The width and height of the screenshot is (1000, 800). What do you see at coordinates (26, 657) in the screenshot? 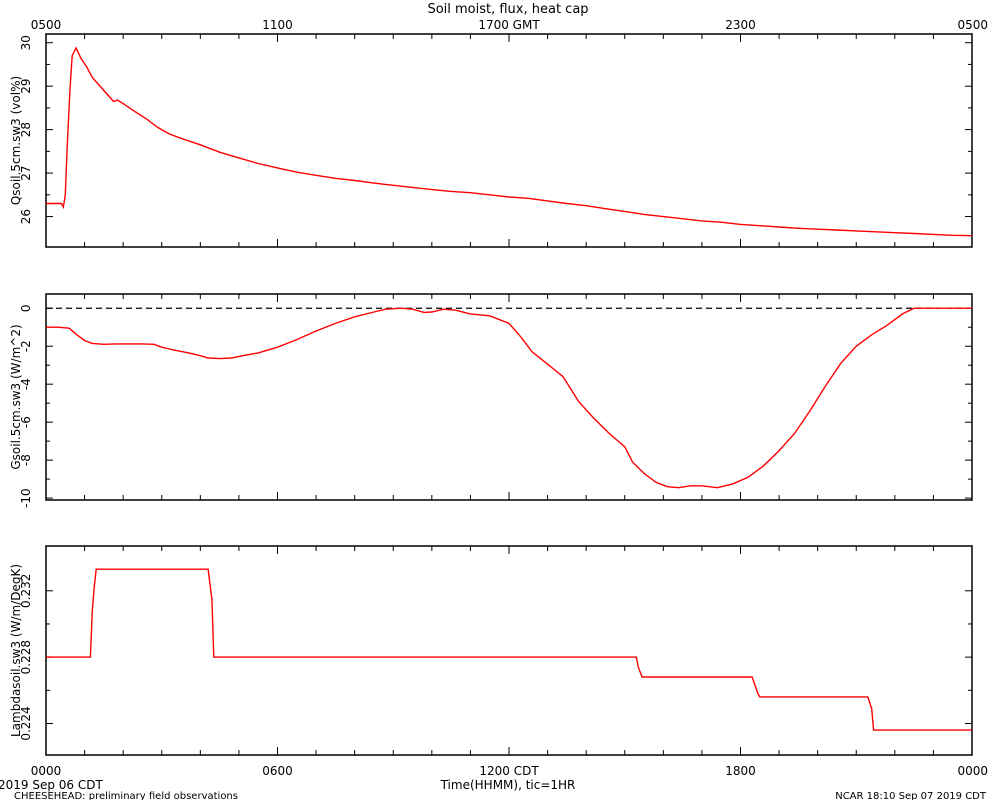
I see `y-tick-label: 0.228` at bounding box center [26, 657].